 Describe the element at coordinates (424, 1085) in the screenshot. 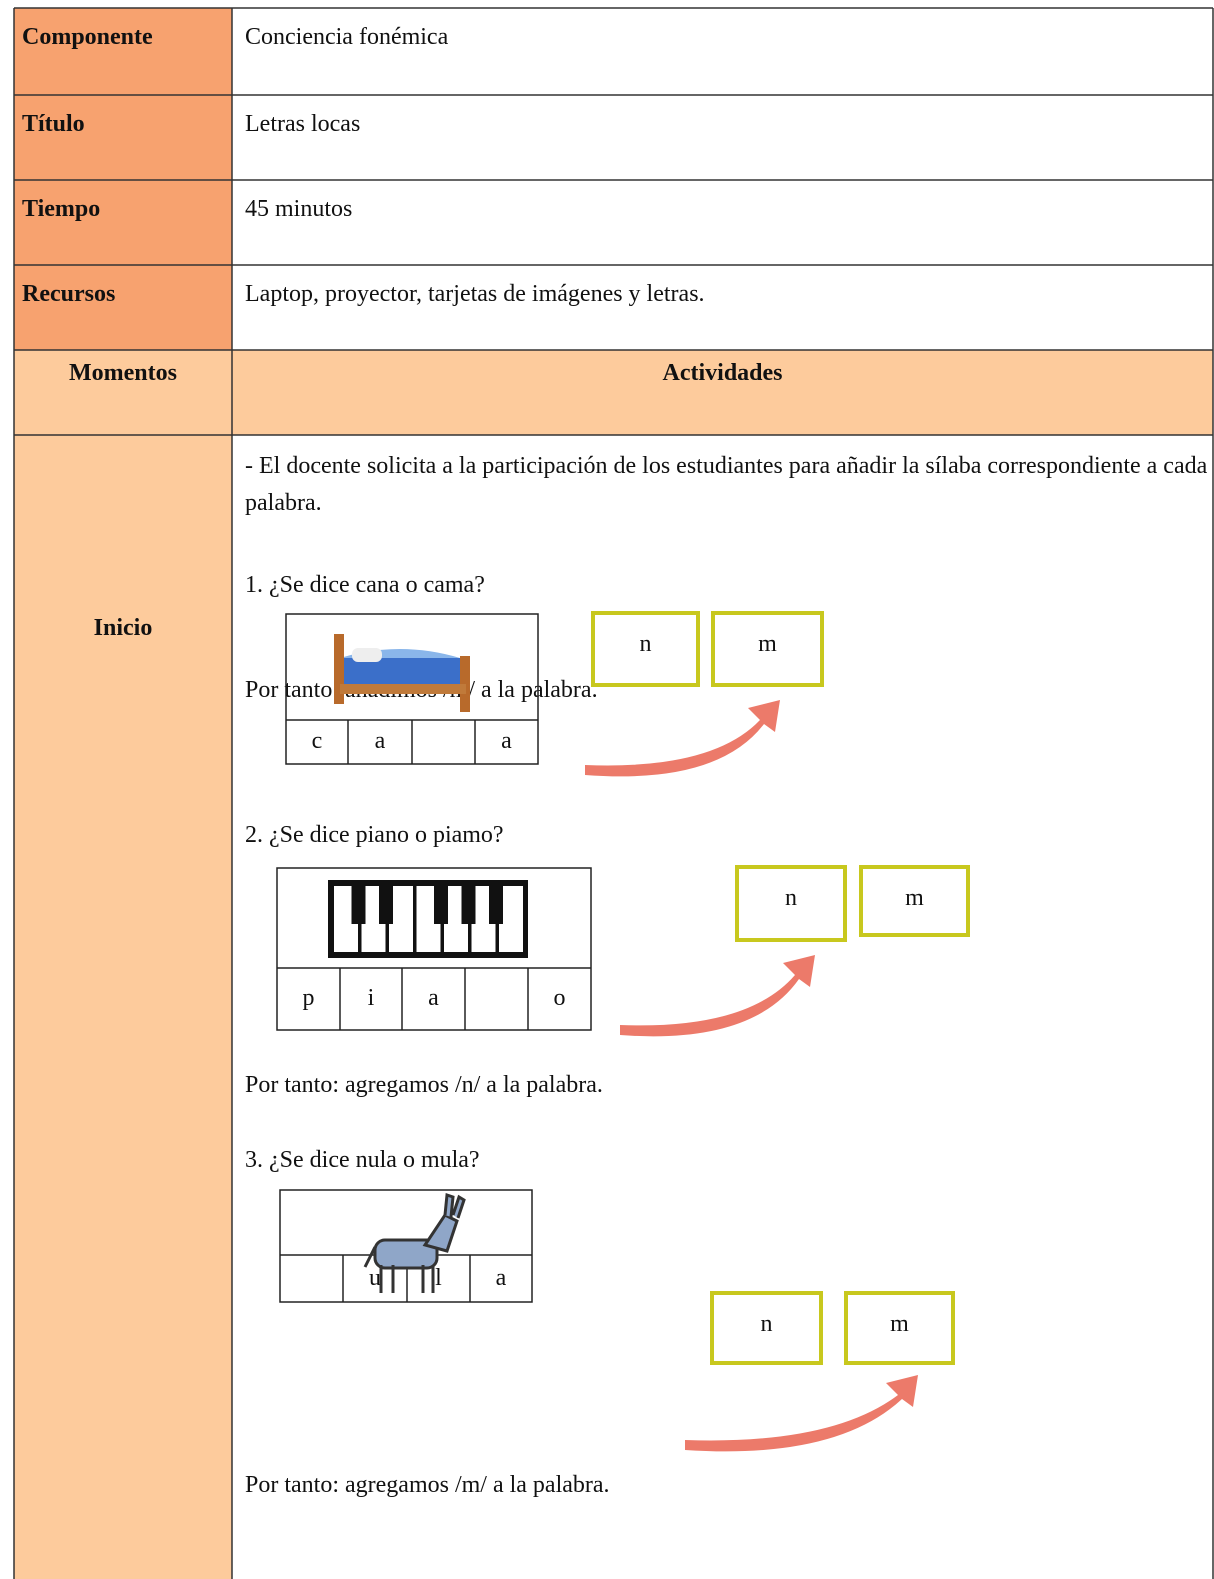

I see `conclusion: Por tanto: agregamos /n/ a la palabra.` at that location.